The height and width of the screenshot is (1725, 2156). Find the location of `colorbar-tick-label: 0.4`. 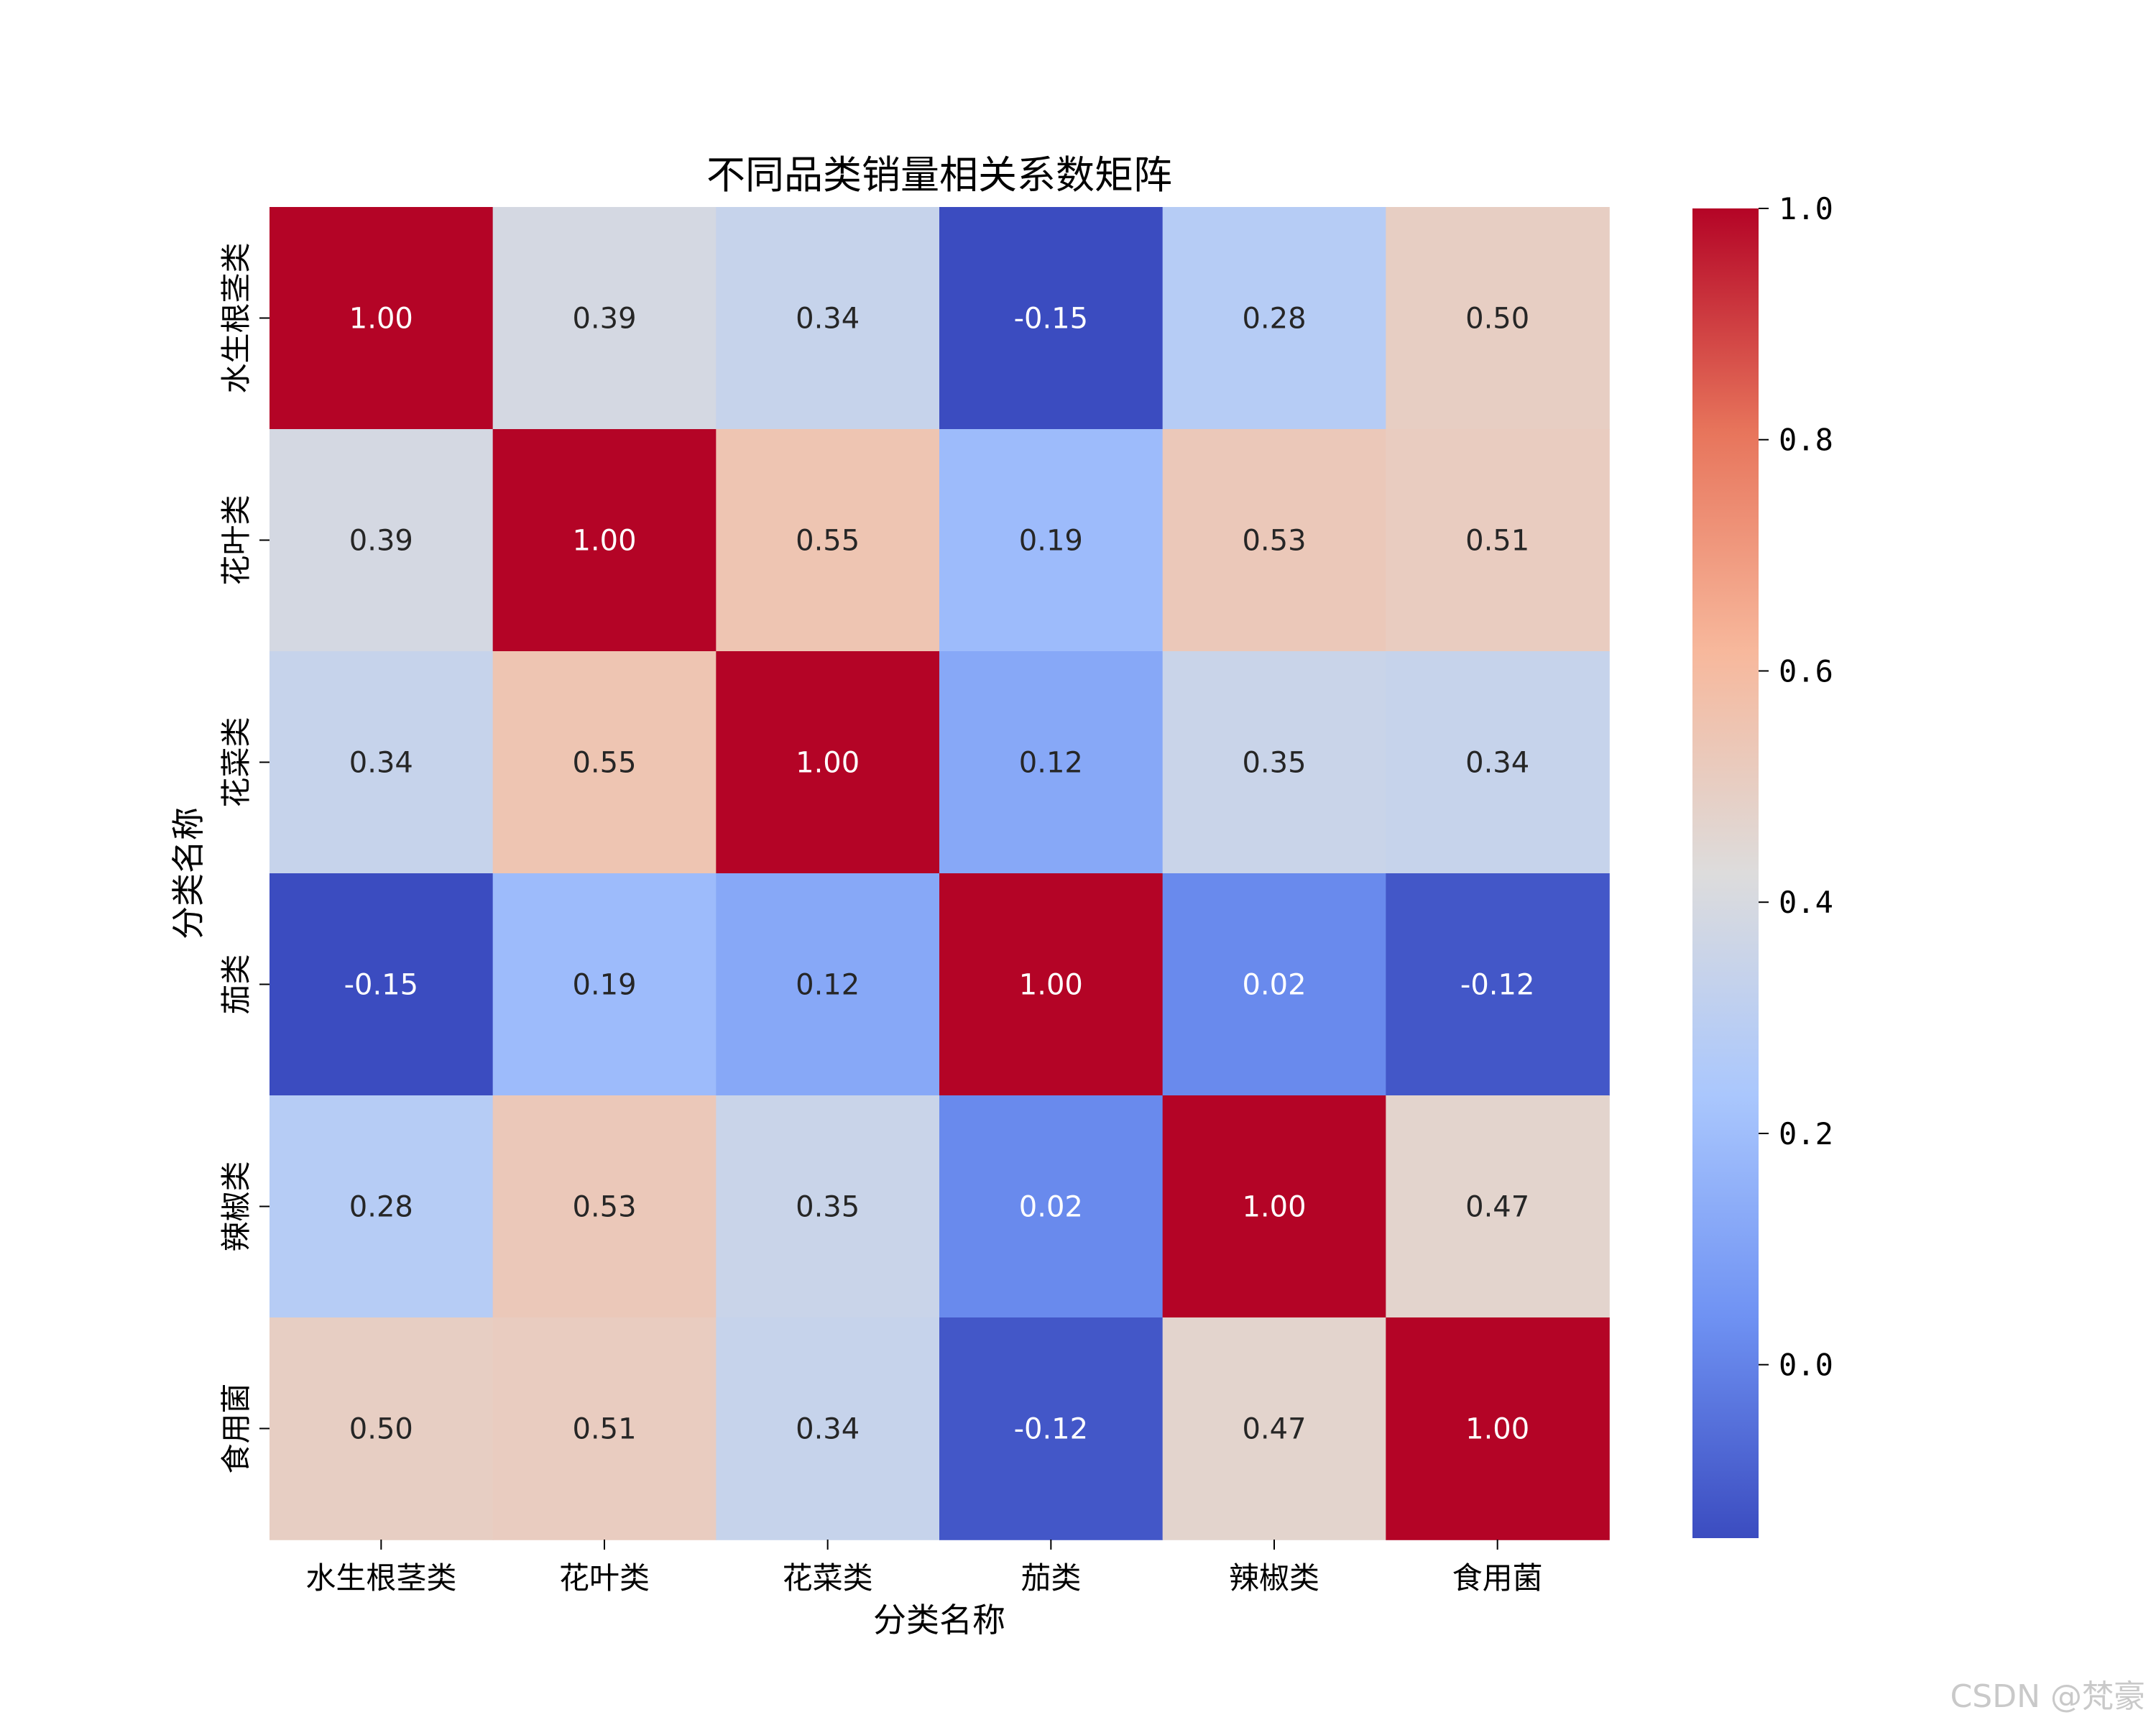

colorbar-tick-label: 0.4 is located at coordinates (1806, 902).